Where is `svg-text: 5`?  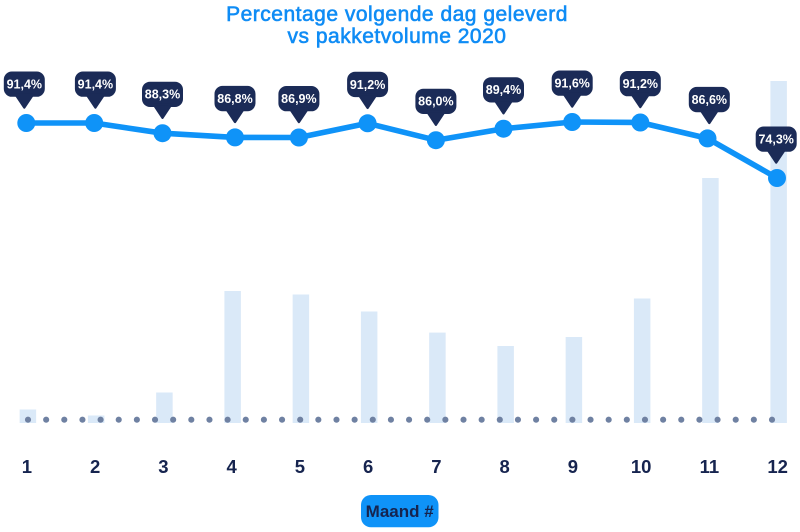
svg-text: 5 is located at coordinates (300, 466).